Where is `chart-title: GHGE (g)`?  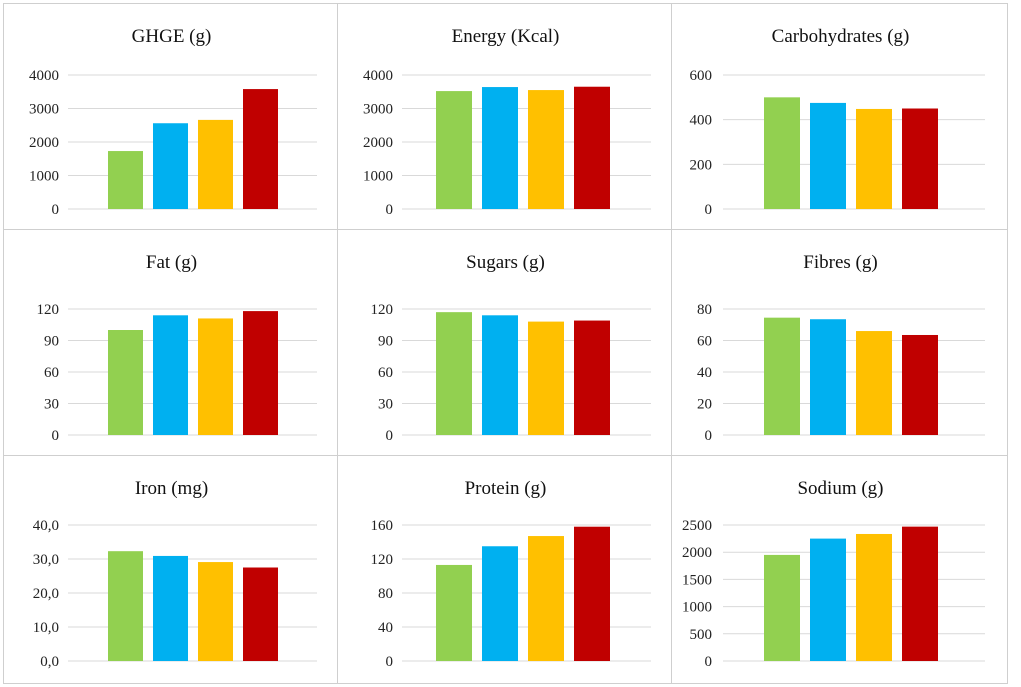 chart-title: GHGE (g) is located at coordinates (172, 36).